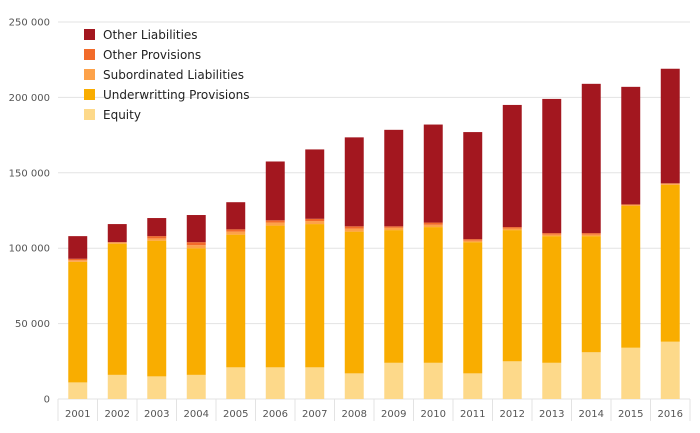 The image size is (700, 433). I want to click on legend-label: Subordinated Liabilities, so click(173, 75).